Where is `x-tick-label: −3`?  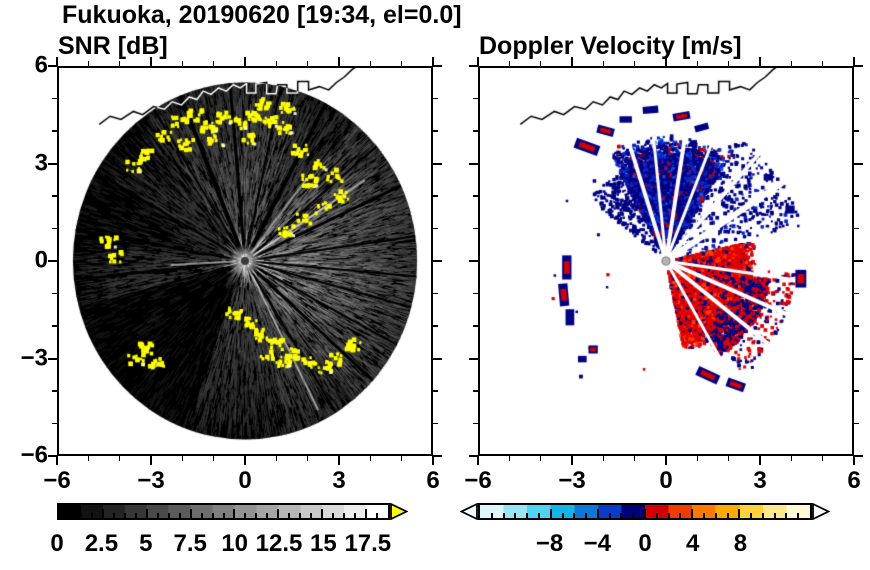
x-tick-label: −3 is located at coordinates (151, 480).